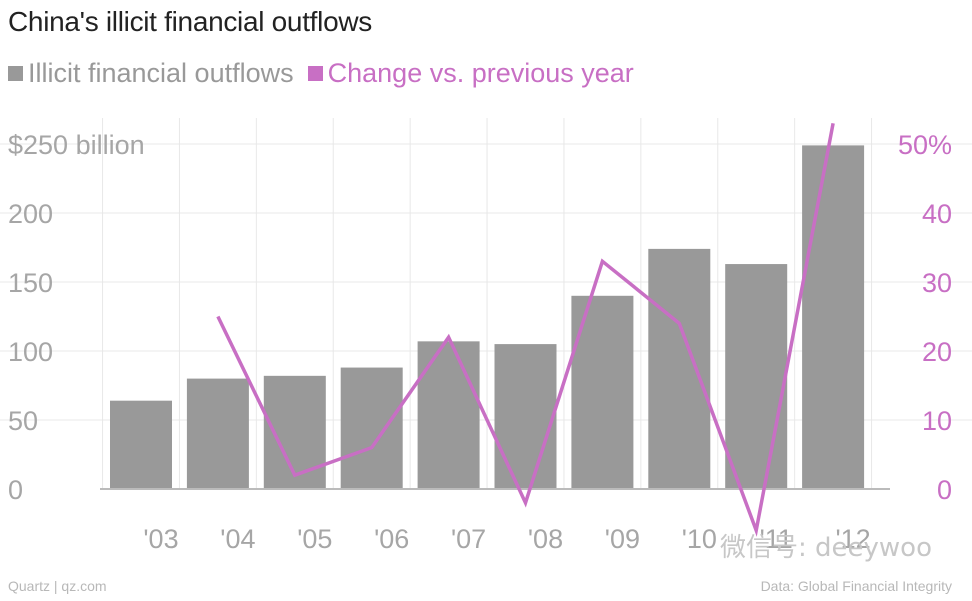 The image size is (972, 601). What do you see at coordinates (545, 539) in the screenshot?
I see `x-axis-tick-label: '08` at bounding box center [545, 539].